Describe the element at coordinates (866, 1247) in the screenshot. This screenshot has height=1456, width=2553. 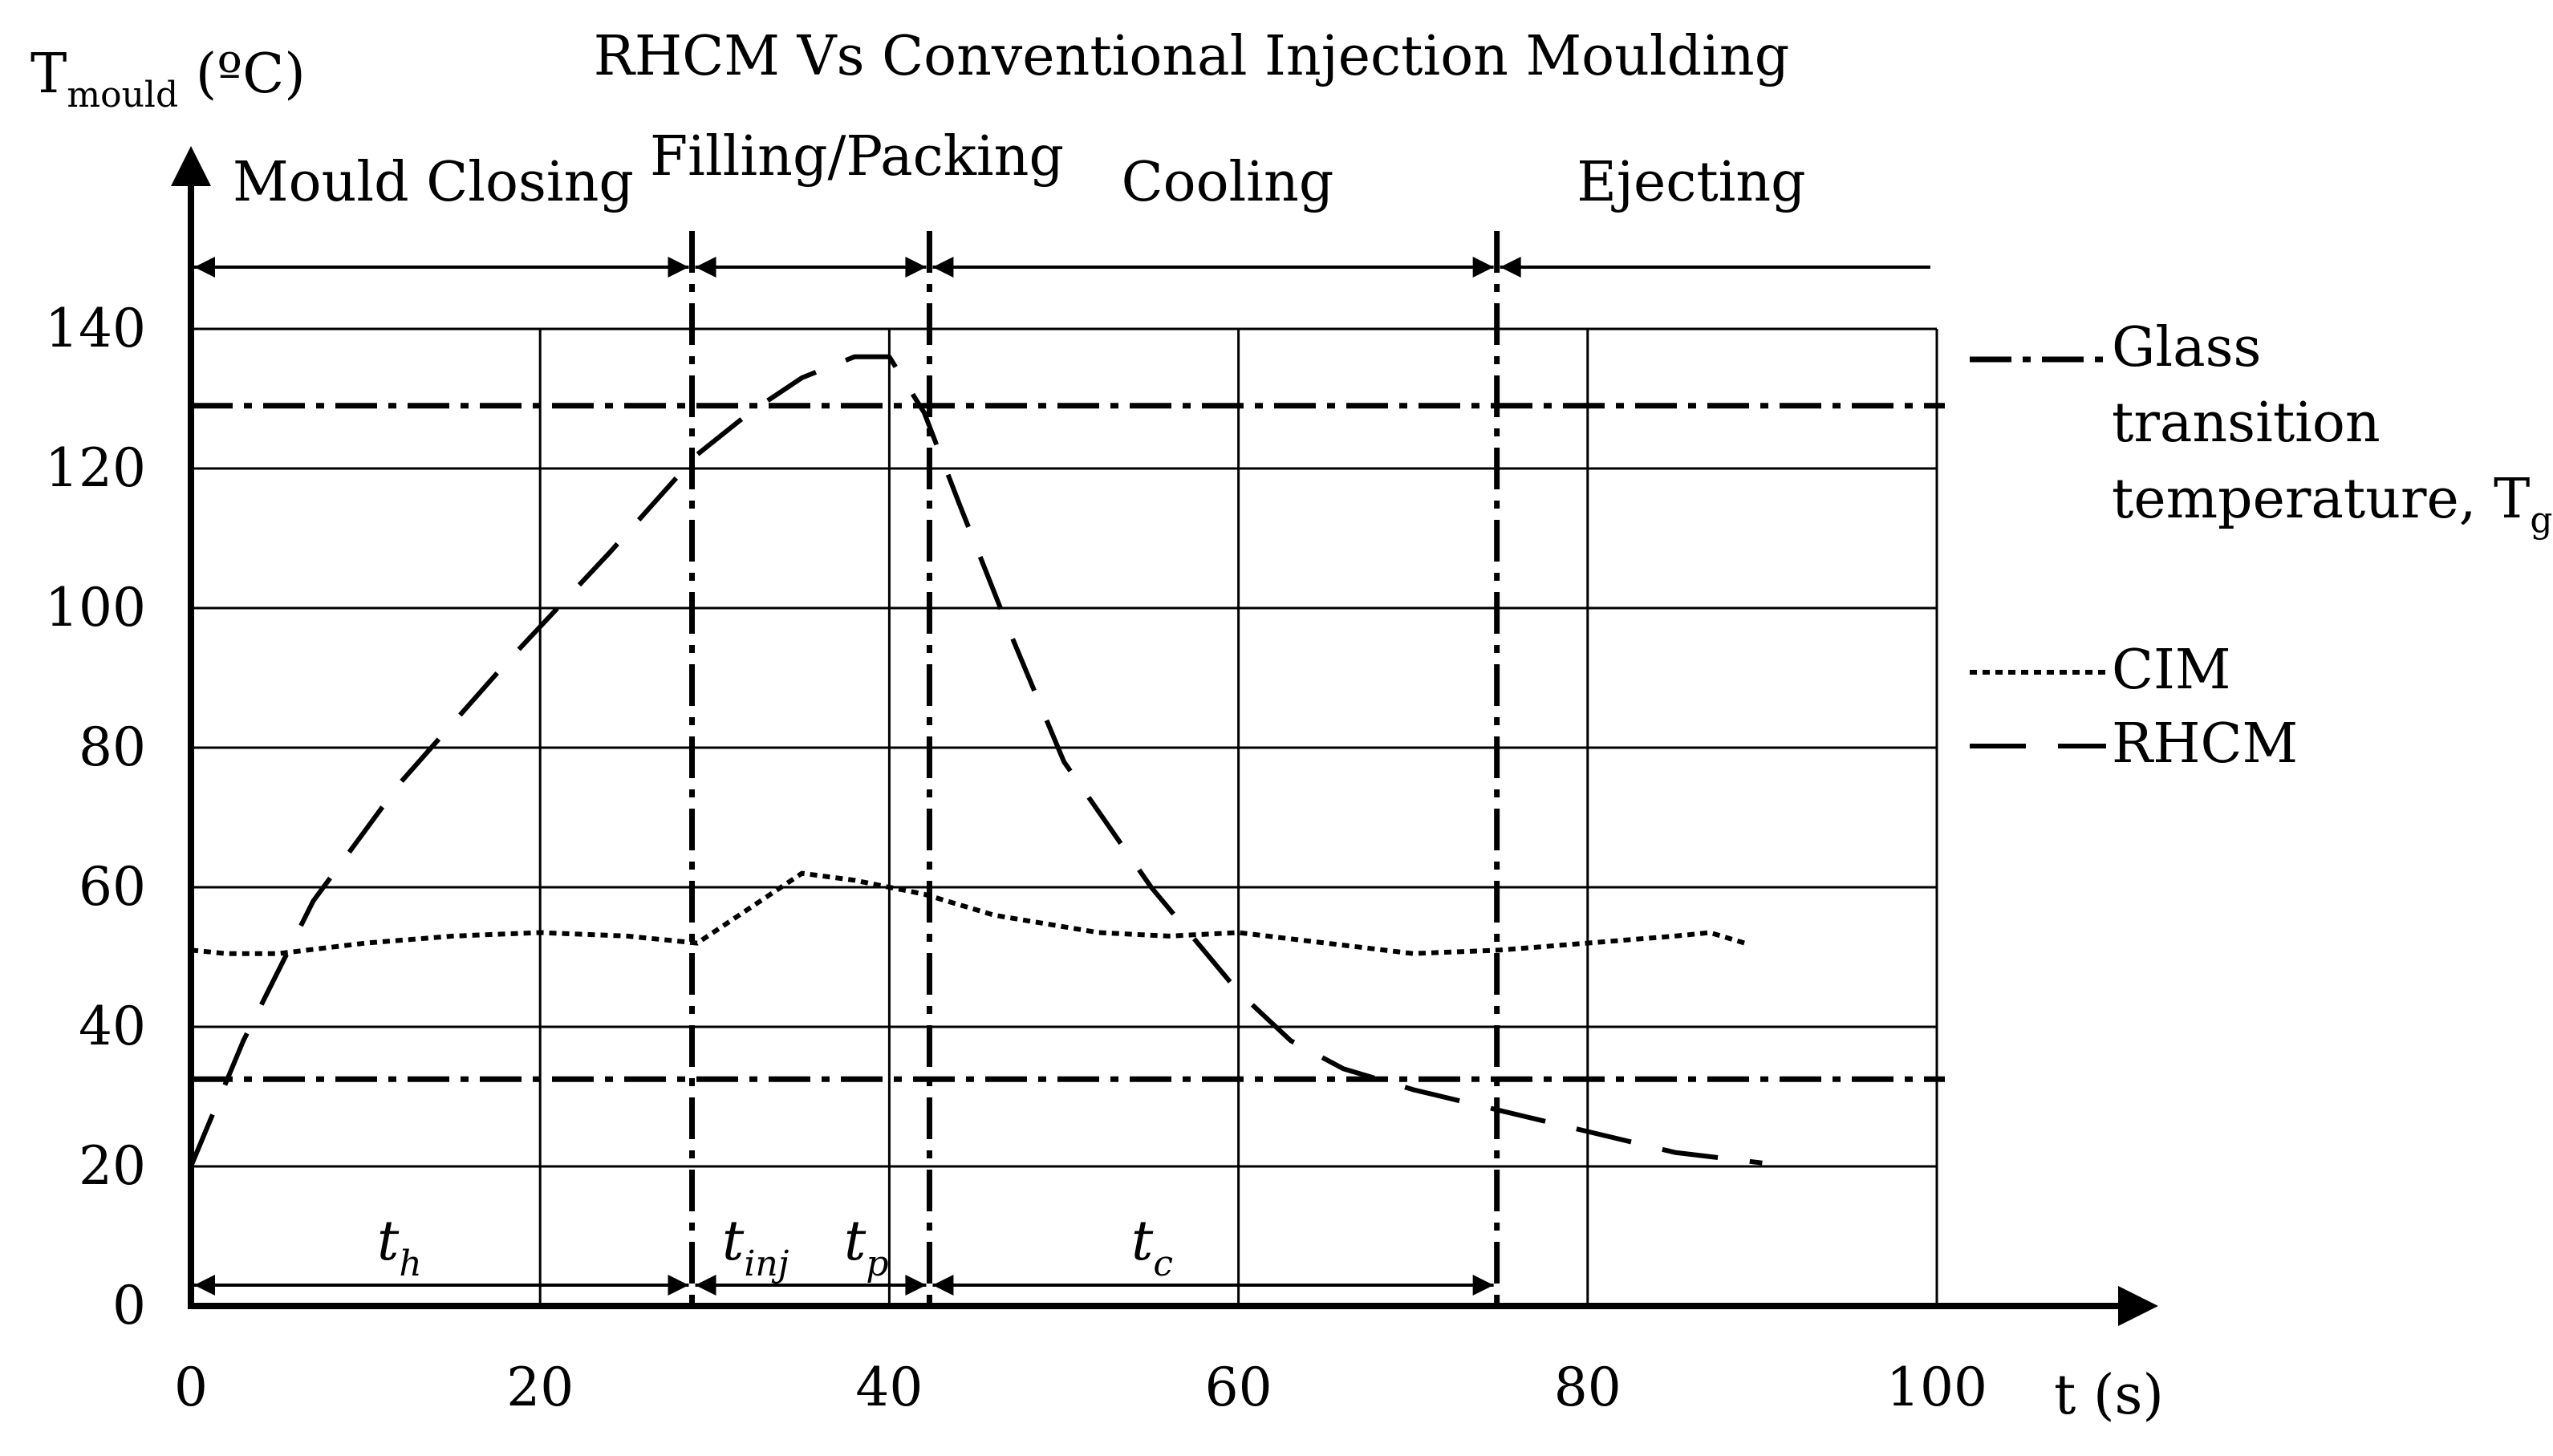
I see `span-label-tp: tp` at that location.